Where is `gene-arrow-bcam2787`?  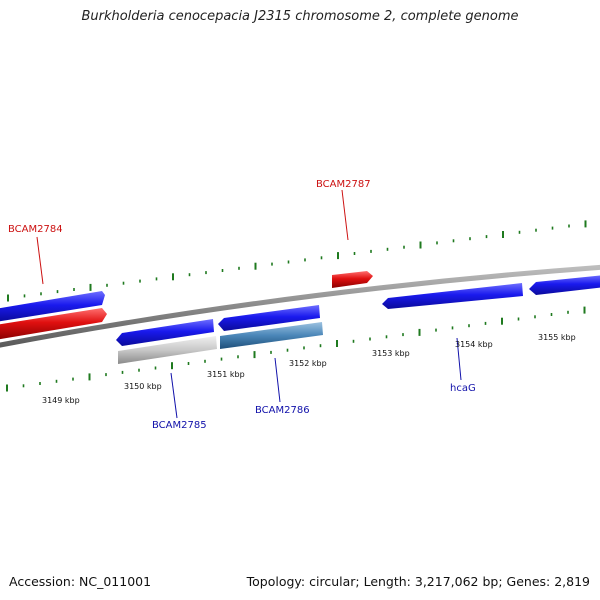 gene-arrow-bcam2787 is located at coordinates (352, 279).